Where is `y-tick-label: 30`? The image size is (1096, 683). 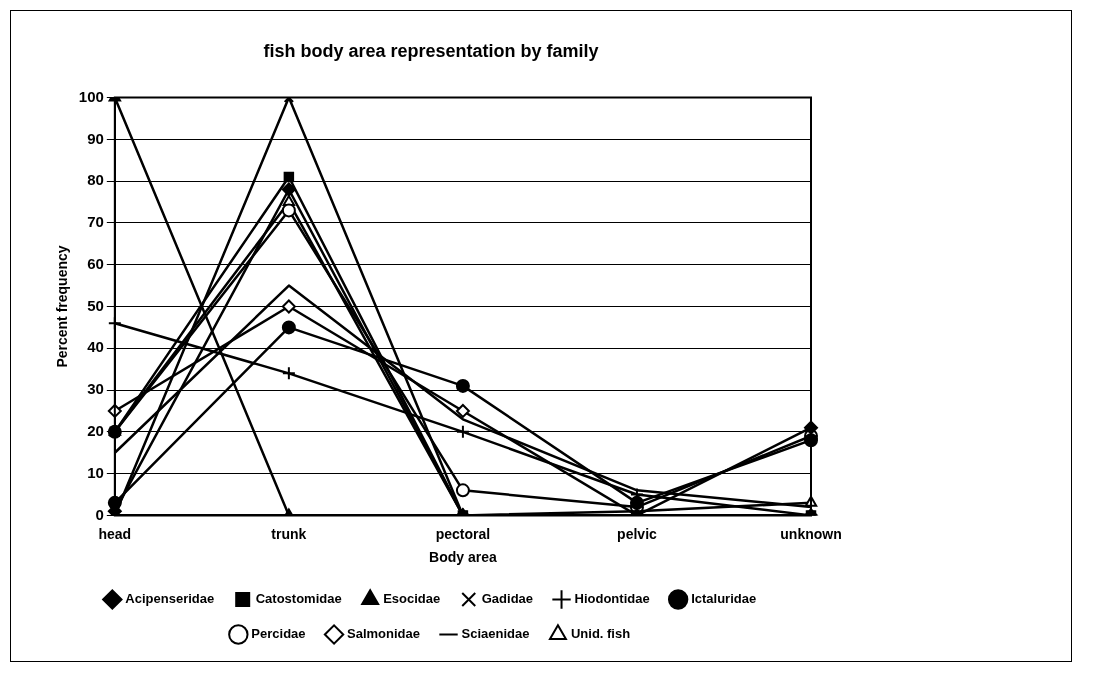
y-tick-label: 30 is located at coordinates (95, 389).